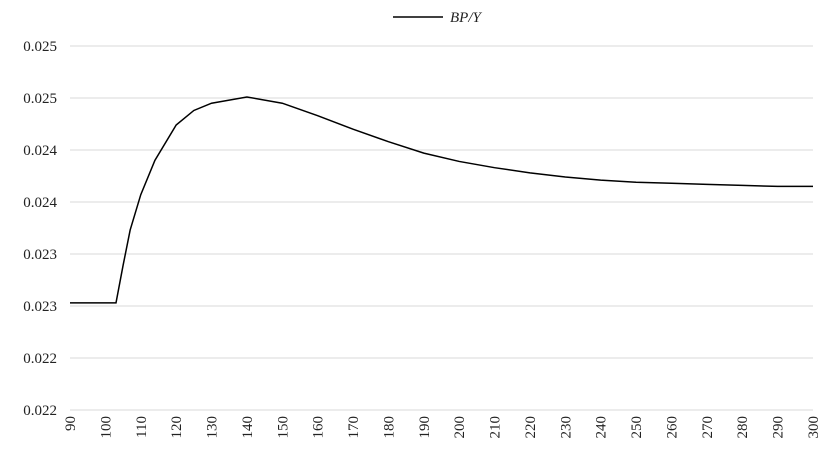  Describe the element at coordinates (466, 18) in the screenshot. I see `legend-label: BP/Y` at that location.